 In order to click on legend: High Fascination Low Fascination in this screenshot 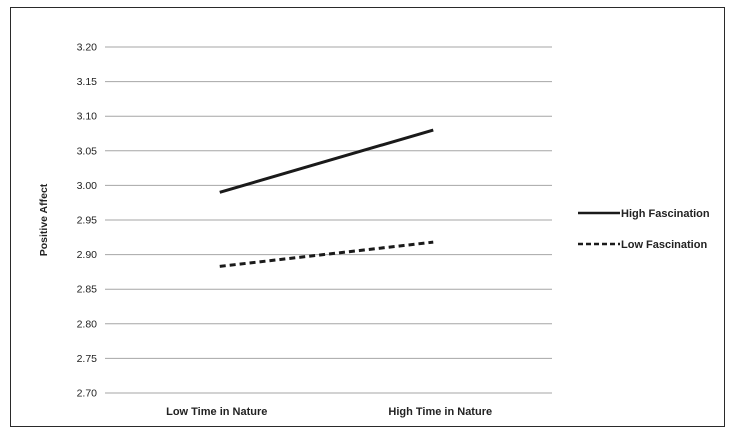, I will do `click(644, 229)`.